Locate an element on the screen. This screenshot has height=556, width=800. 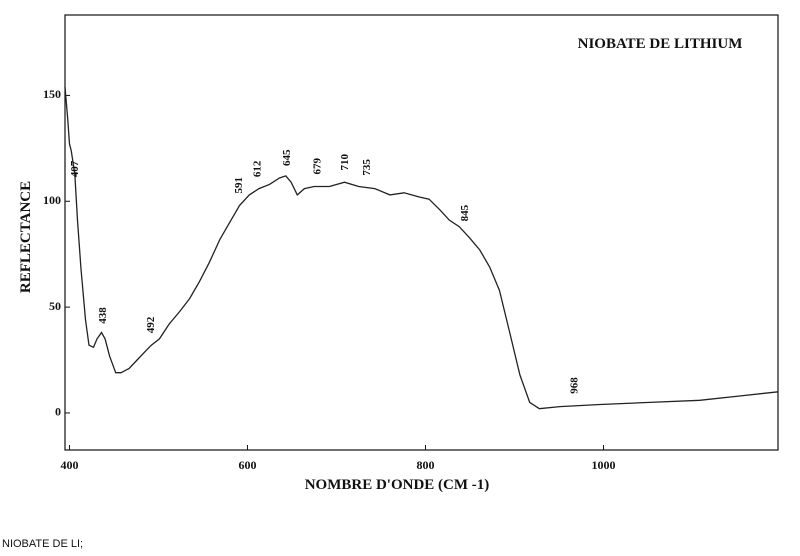
x-tick-label: 400 is located at coordinates (69, 465).